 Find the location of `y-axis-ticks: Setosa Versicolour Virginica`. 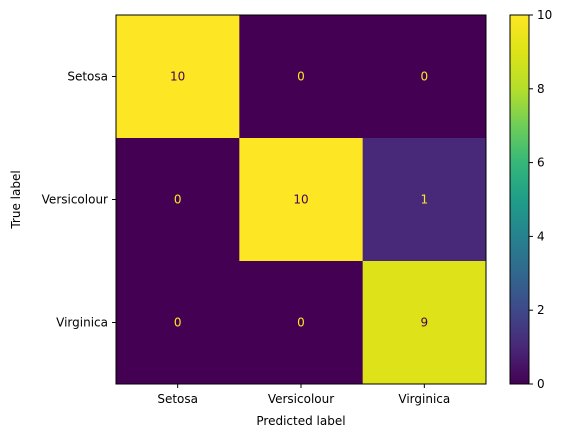

y-axis-ticks: Setosa Versicolour Virginica is located at coordinates (79, 200).